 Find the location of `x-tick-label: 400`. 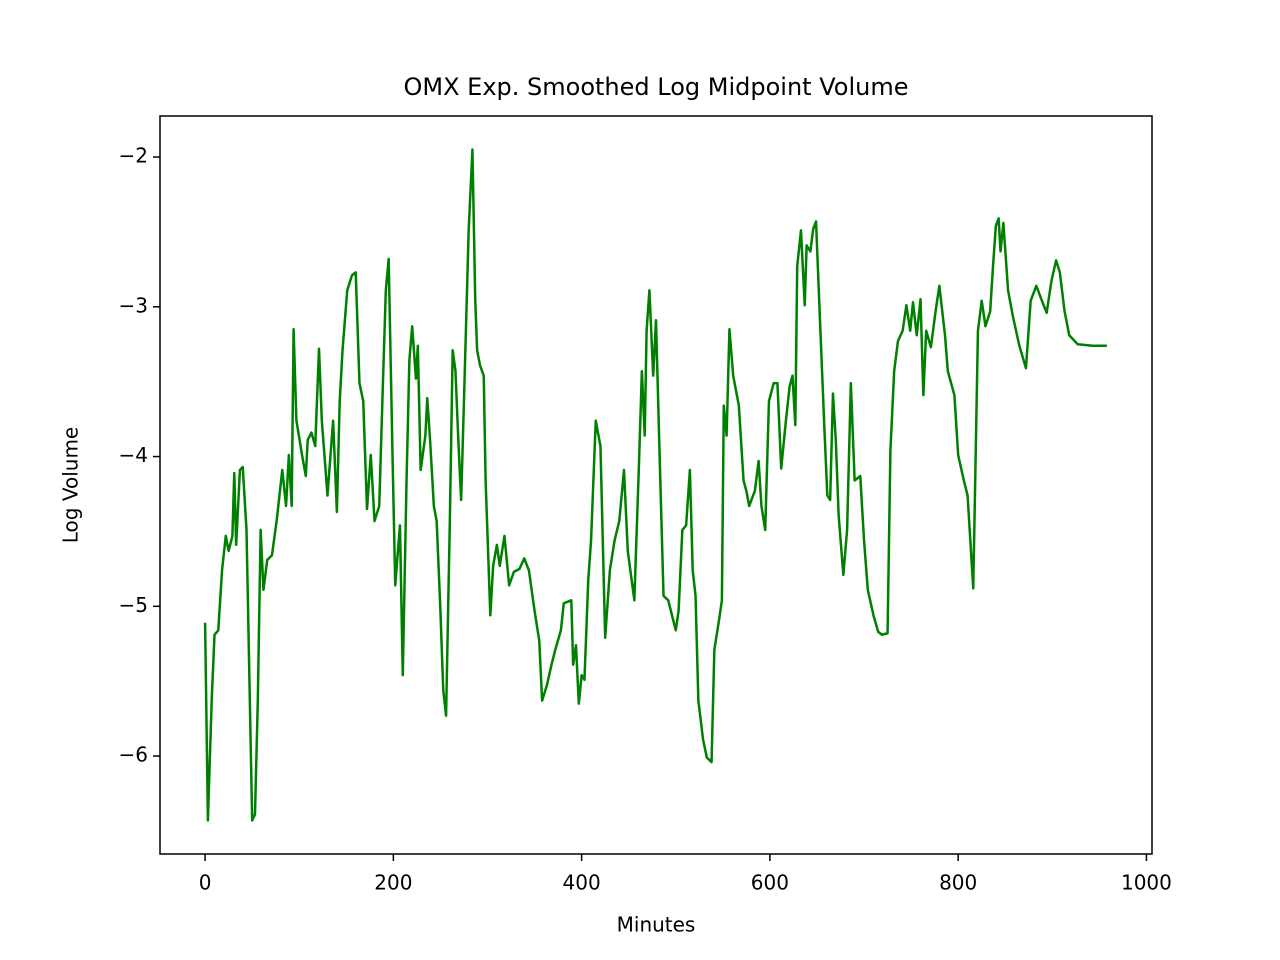

x-tick-label: 400 is located at coordinates (582, 883).